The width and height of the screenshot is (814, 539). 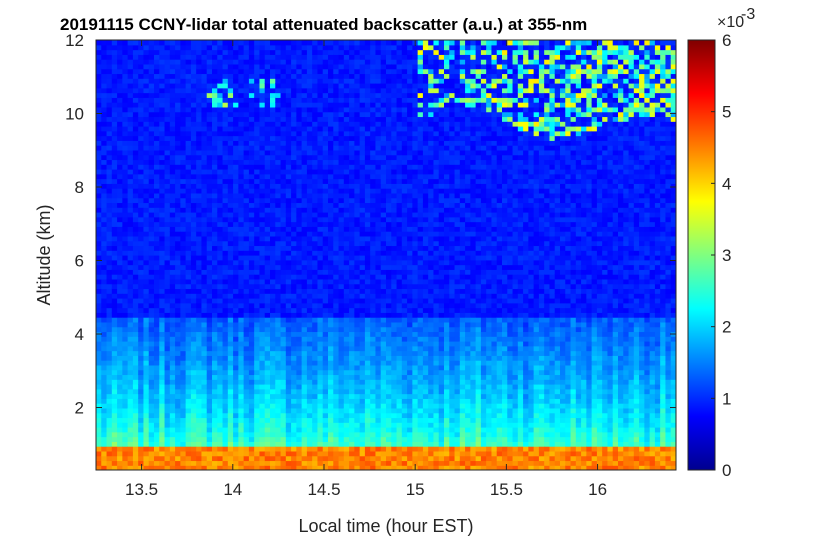 What do you see at coordinates (726, 398) in the screenshot?
I see `colorbar-tick-label: 1` at bounding box center [726, 398].